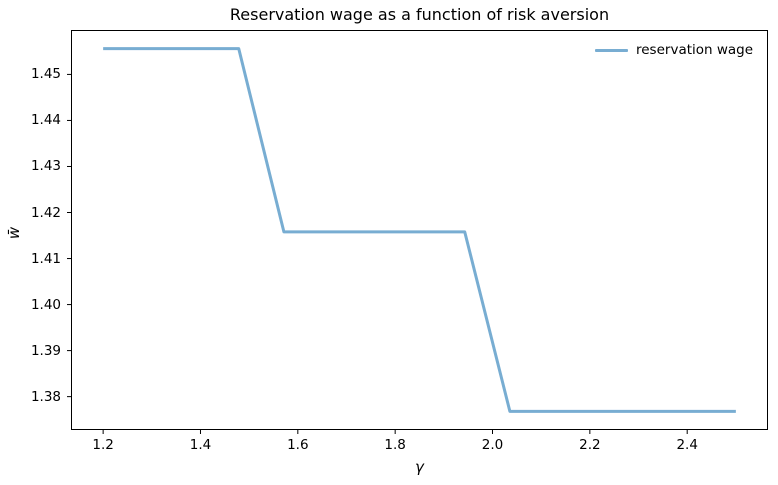  I want to click on y-tick-label: 1.45, so click(45, 74).